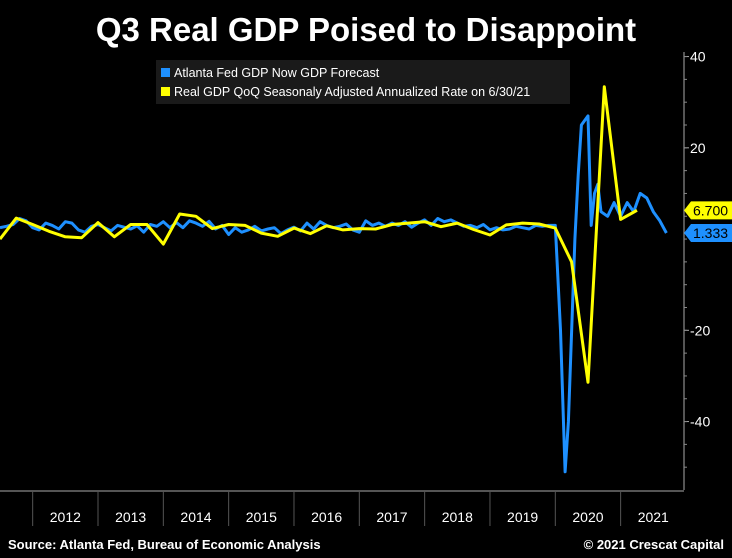 This screenshot has width=732, height=558. What do you see at coordinates (457, 517) in the screenshot?
I see `x-tick-label: 2018` at bounding box center [457, 517].